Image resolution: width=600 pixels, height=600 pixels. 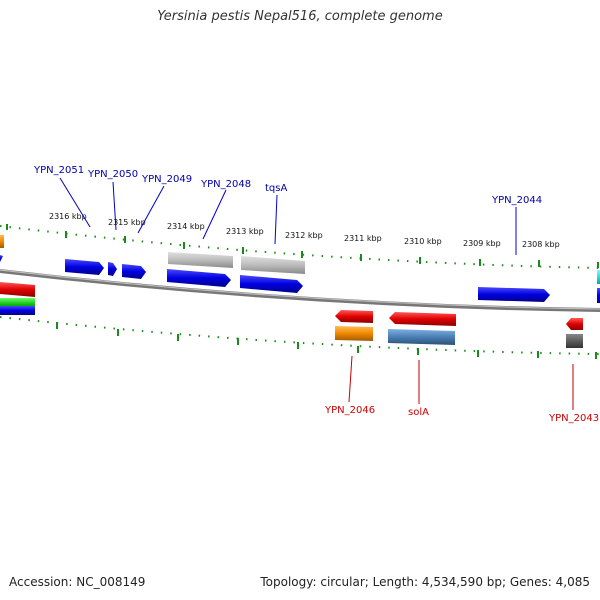 I want to click on gene-label: YPN_2050, so click(x=112, y=174).